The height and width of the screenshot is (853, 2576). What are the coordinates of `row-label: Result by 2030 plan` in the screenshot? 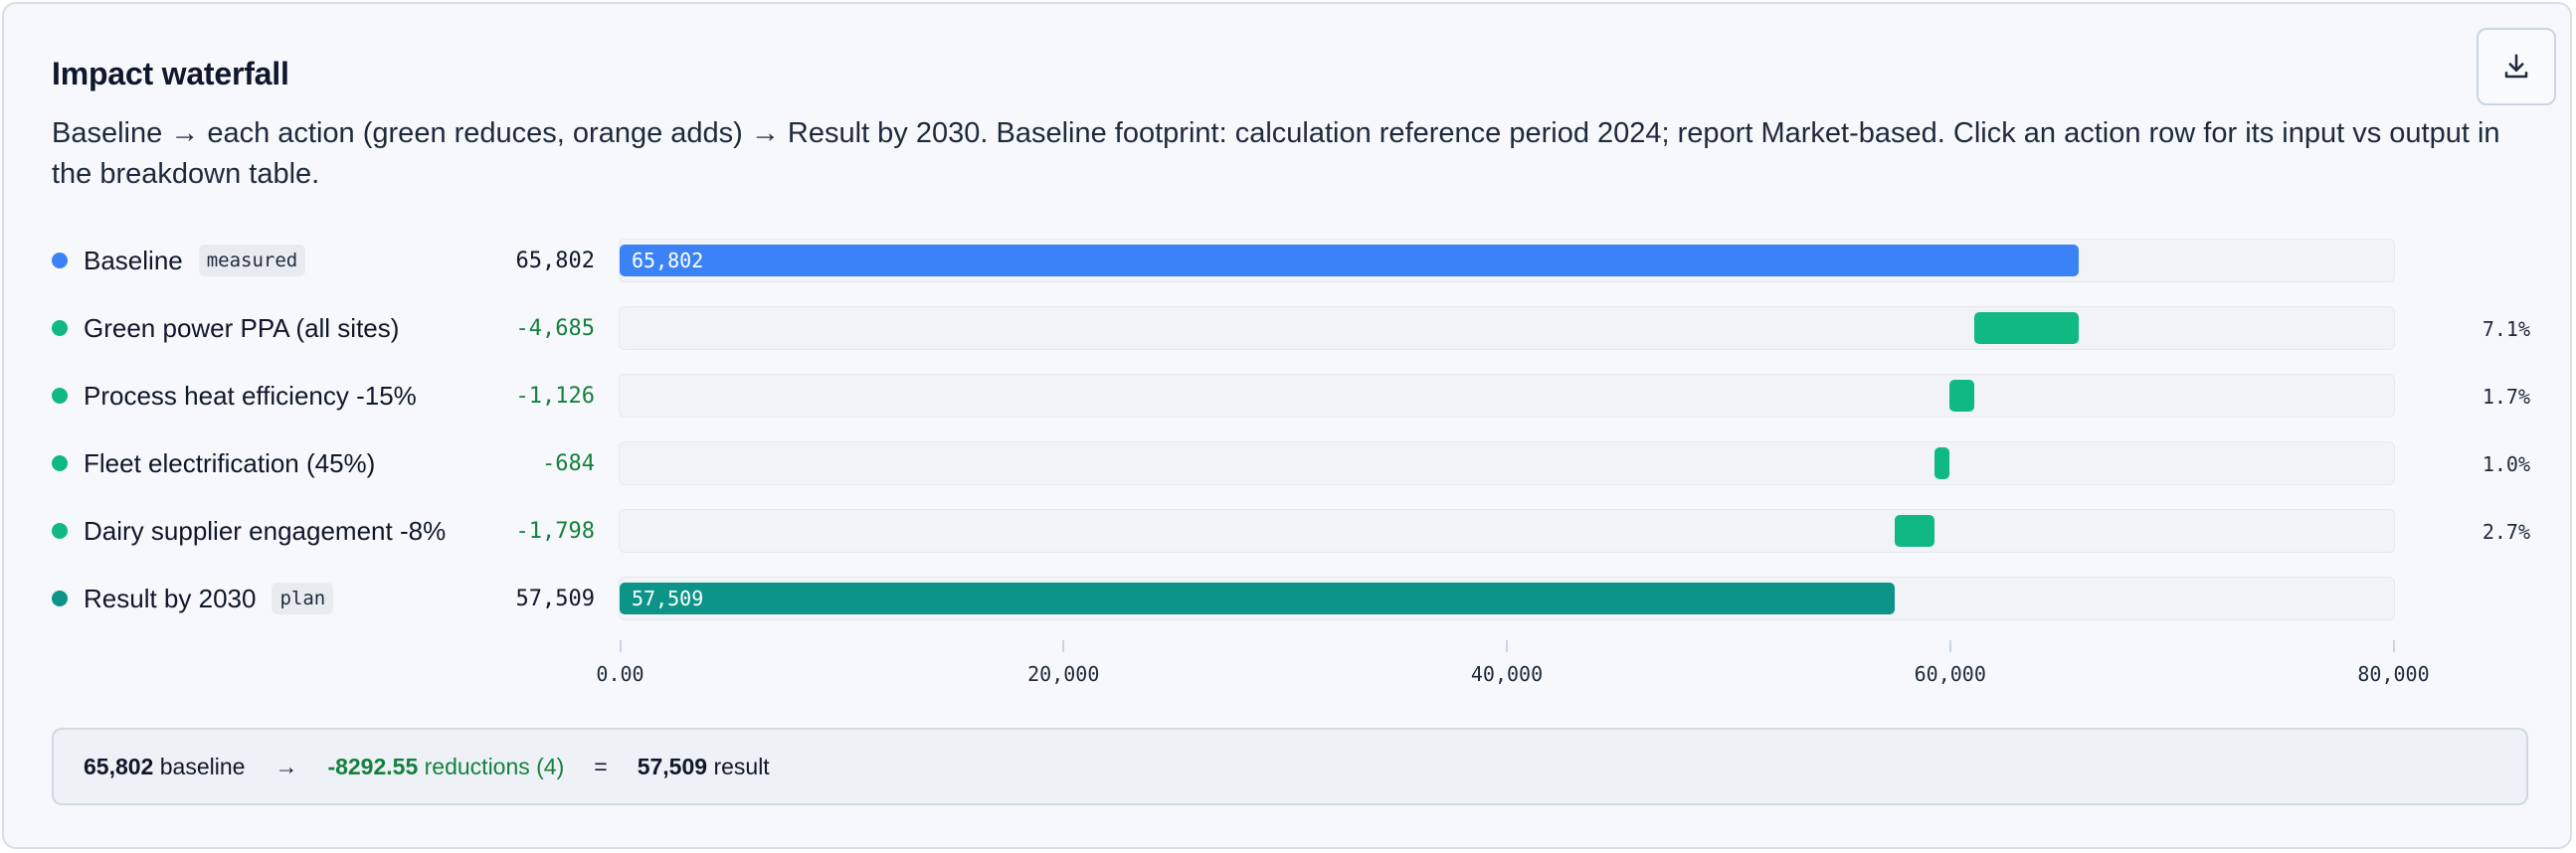 It's located at (209, 598).